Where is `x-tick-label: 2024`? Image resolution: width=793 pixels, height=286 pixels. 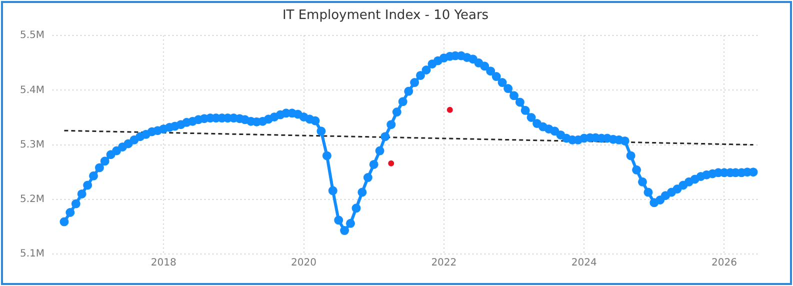
x-tick-label: 2024 is located at coordinates (584, 263).